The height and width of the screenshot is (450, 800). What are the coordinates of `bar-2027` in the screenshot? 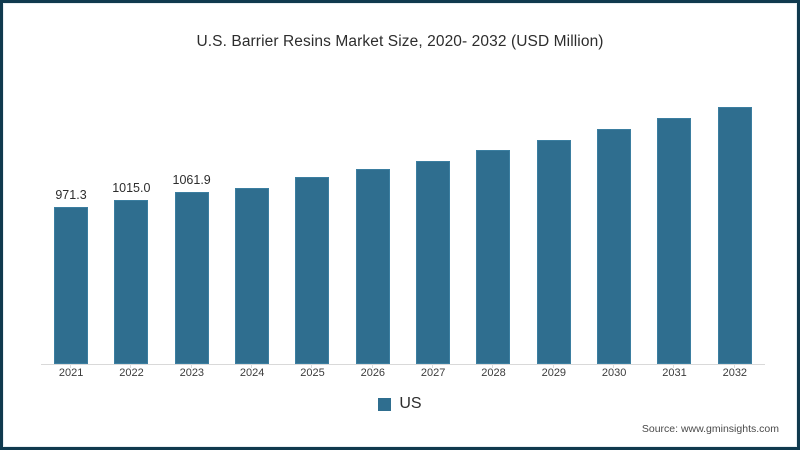 It's located at (433, 262).